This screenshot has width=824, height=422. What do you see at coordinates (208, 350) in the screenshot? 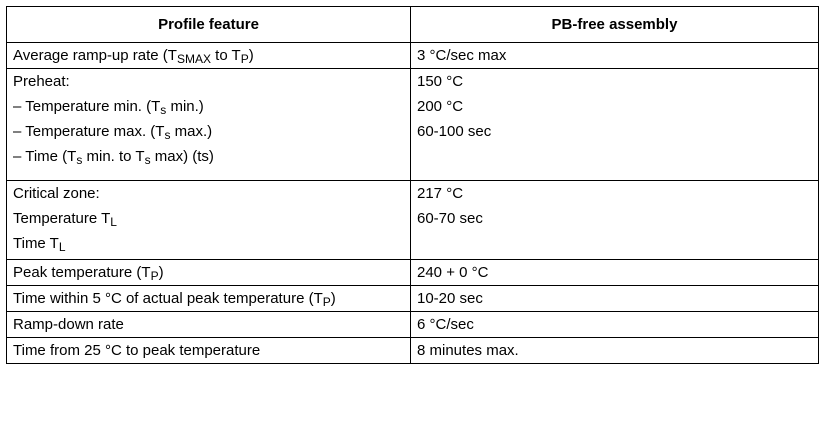
I see `time-to-peak-feature: Time from 25 °C to peak temperature` at bounding box center [208, 350].